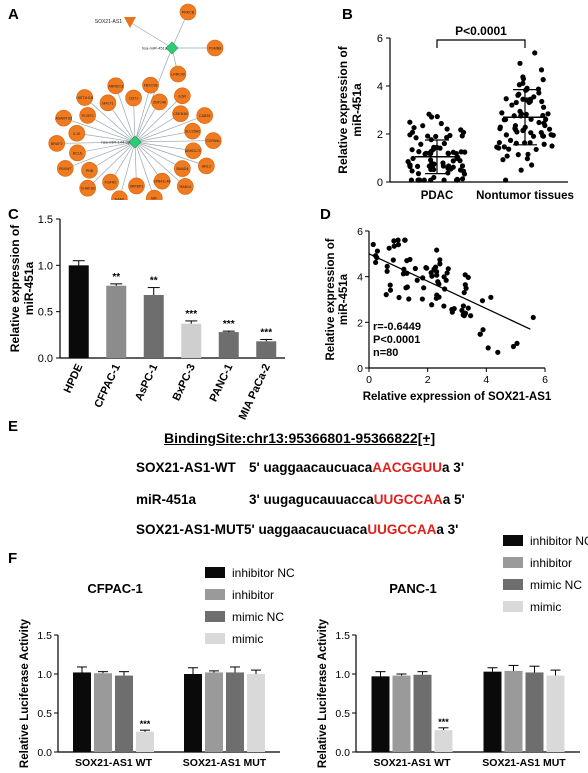 The width and height of the screenshot is (588, 773). Describe the element at coordinates (22, 288) in the screenshot. I see `y-axis-label: Relative expression ofmiR-451a` at that location.